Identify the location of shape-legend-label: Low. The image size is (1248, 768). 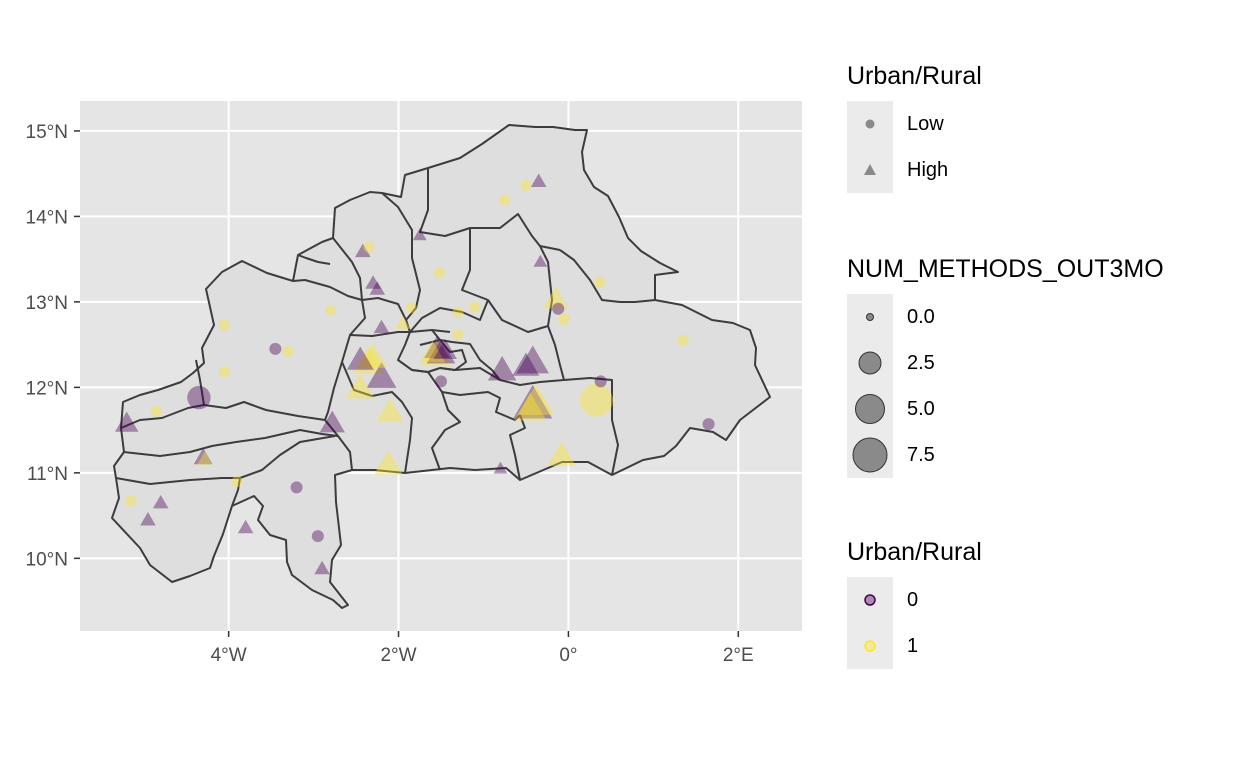
(925, 123).